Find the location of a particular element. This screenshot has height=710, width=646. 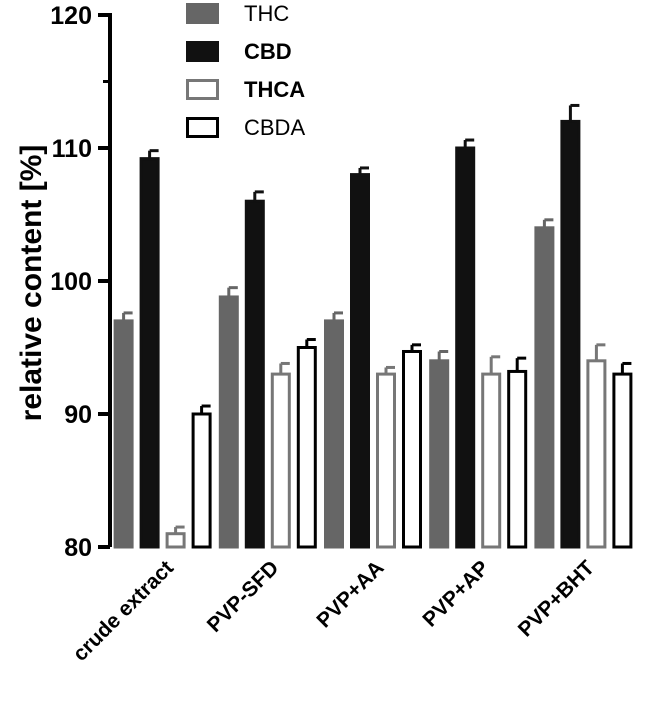

x-tick-label-pvp-aa: PVP+AA is located at coordinates (350, 594).